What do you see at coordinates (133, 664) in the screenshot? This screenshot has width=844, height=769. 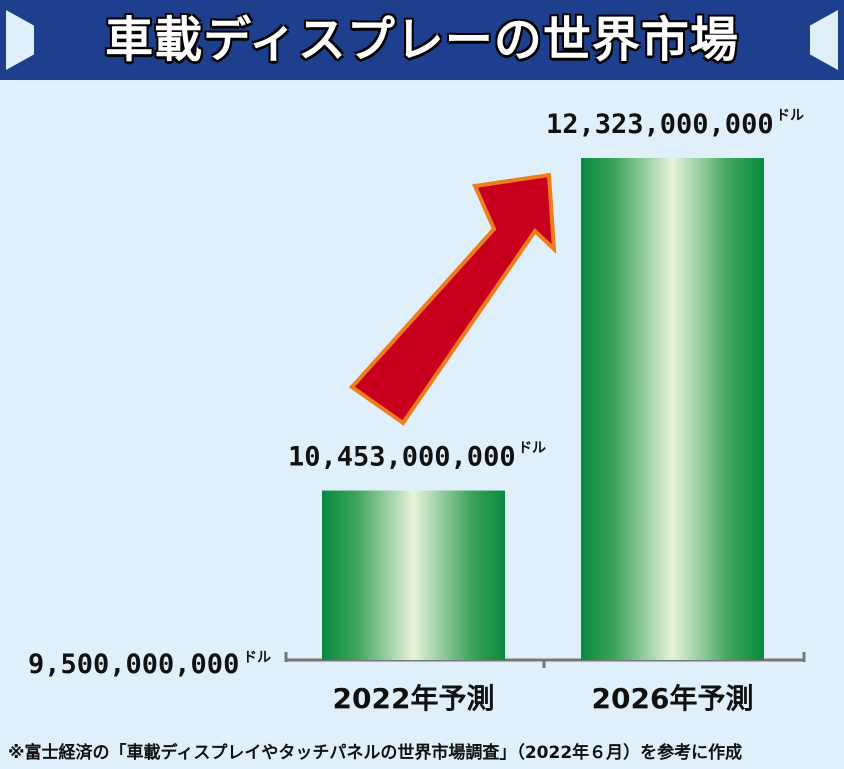 I see `baseline-label: 9,500,000,000` at bounding box center [133, 664].